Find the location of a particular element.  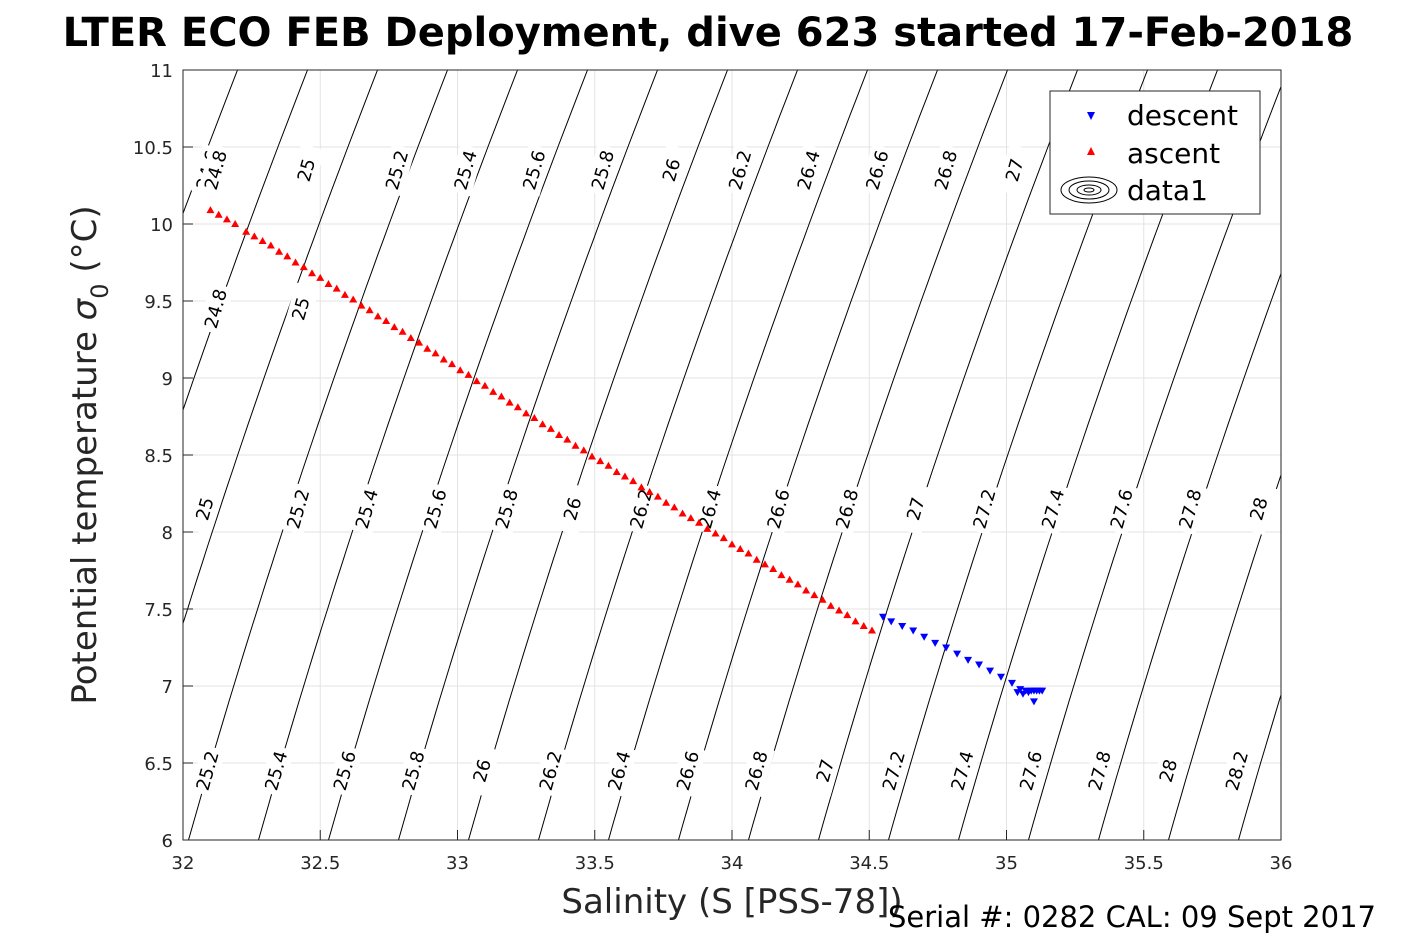

y-tick-label: 7.5 is located at coordinates (158, 610).